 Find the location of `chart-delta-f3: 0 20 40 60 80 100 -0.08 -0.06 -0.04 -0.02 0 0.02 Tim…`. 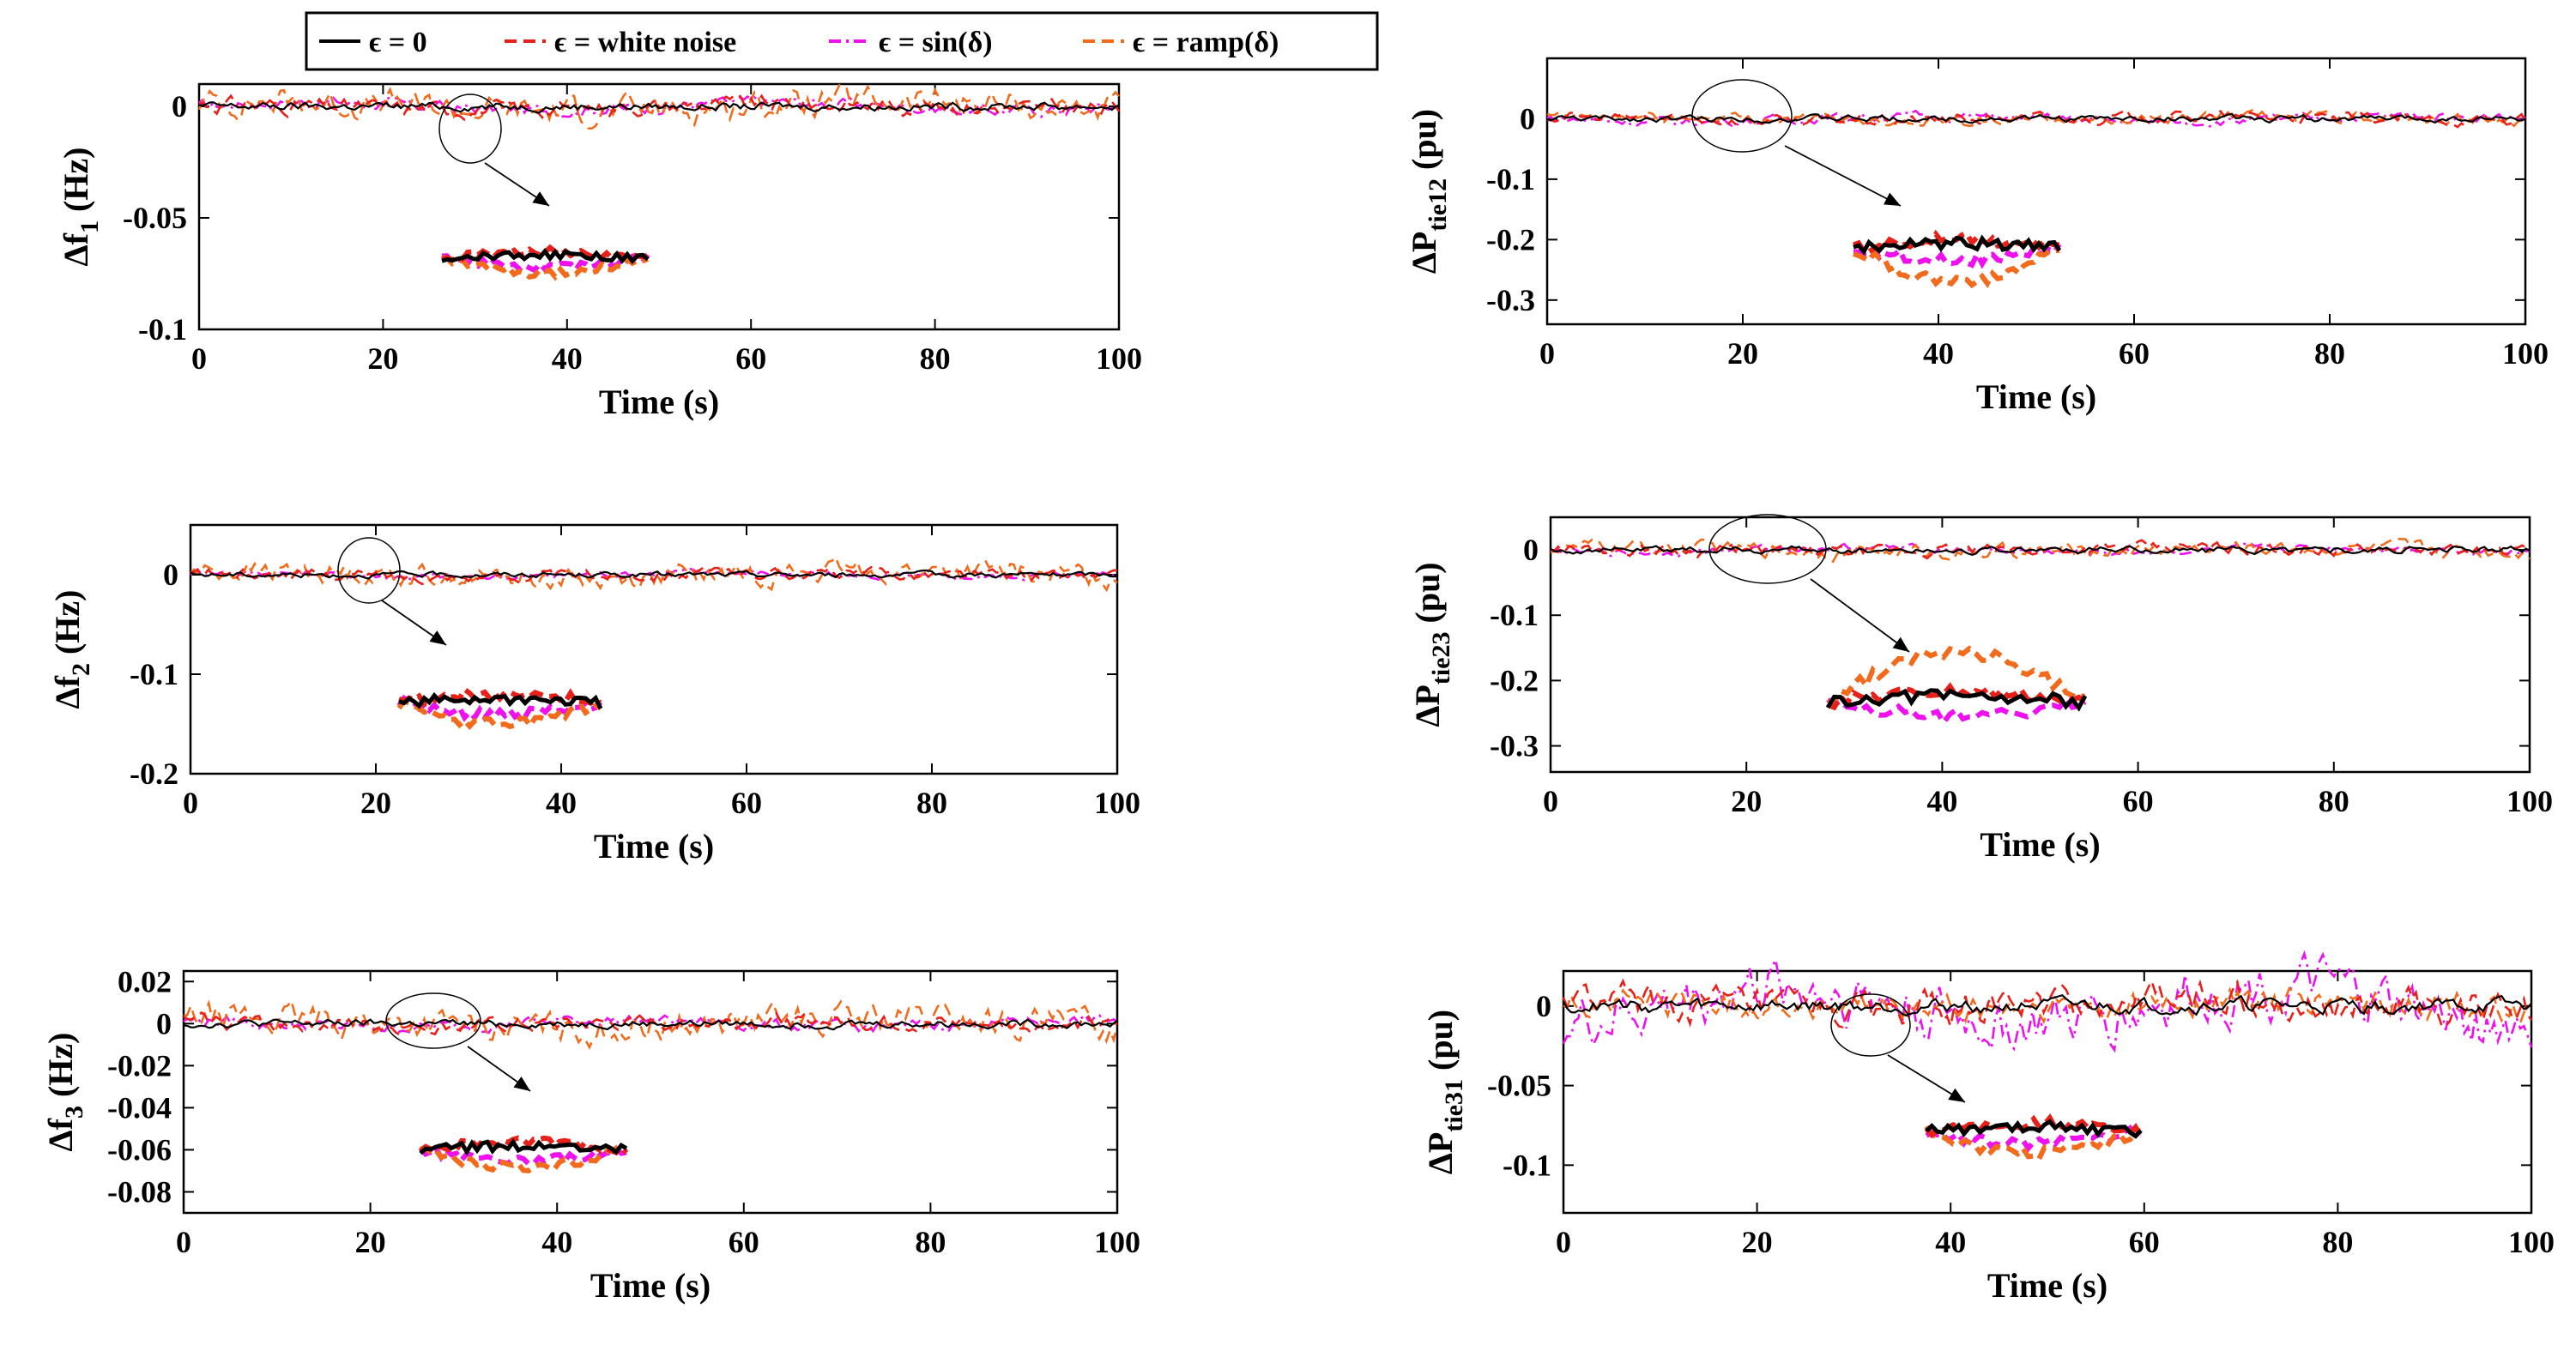

chart-delta-f3: 0 20 40 60 80 100 -0.08 -0.06 -0.04 -0.02 0 0.02 Tim… is located at coordinates (590, 1134).